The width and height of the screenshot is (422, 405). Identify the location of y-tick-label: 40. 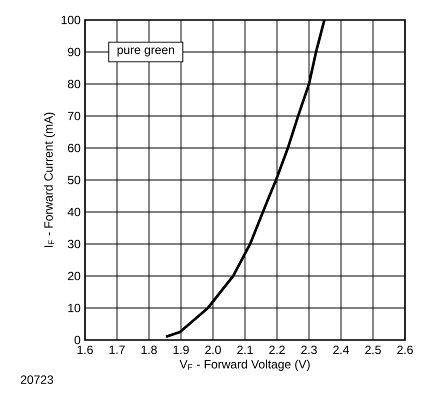
(74, 212).